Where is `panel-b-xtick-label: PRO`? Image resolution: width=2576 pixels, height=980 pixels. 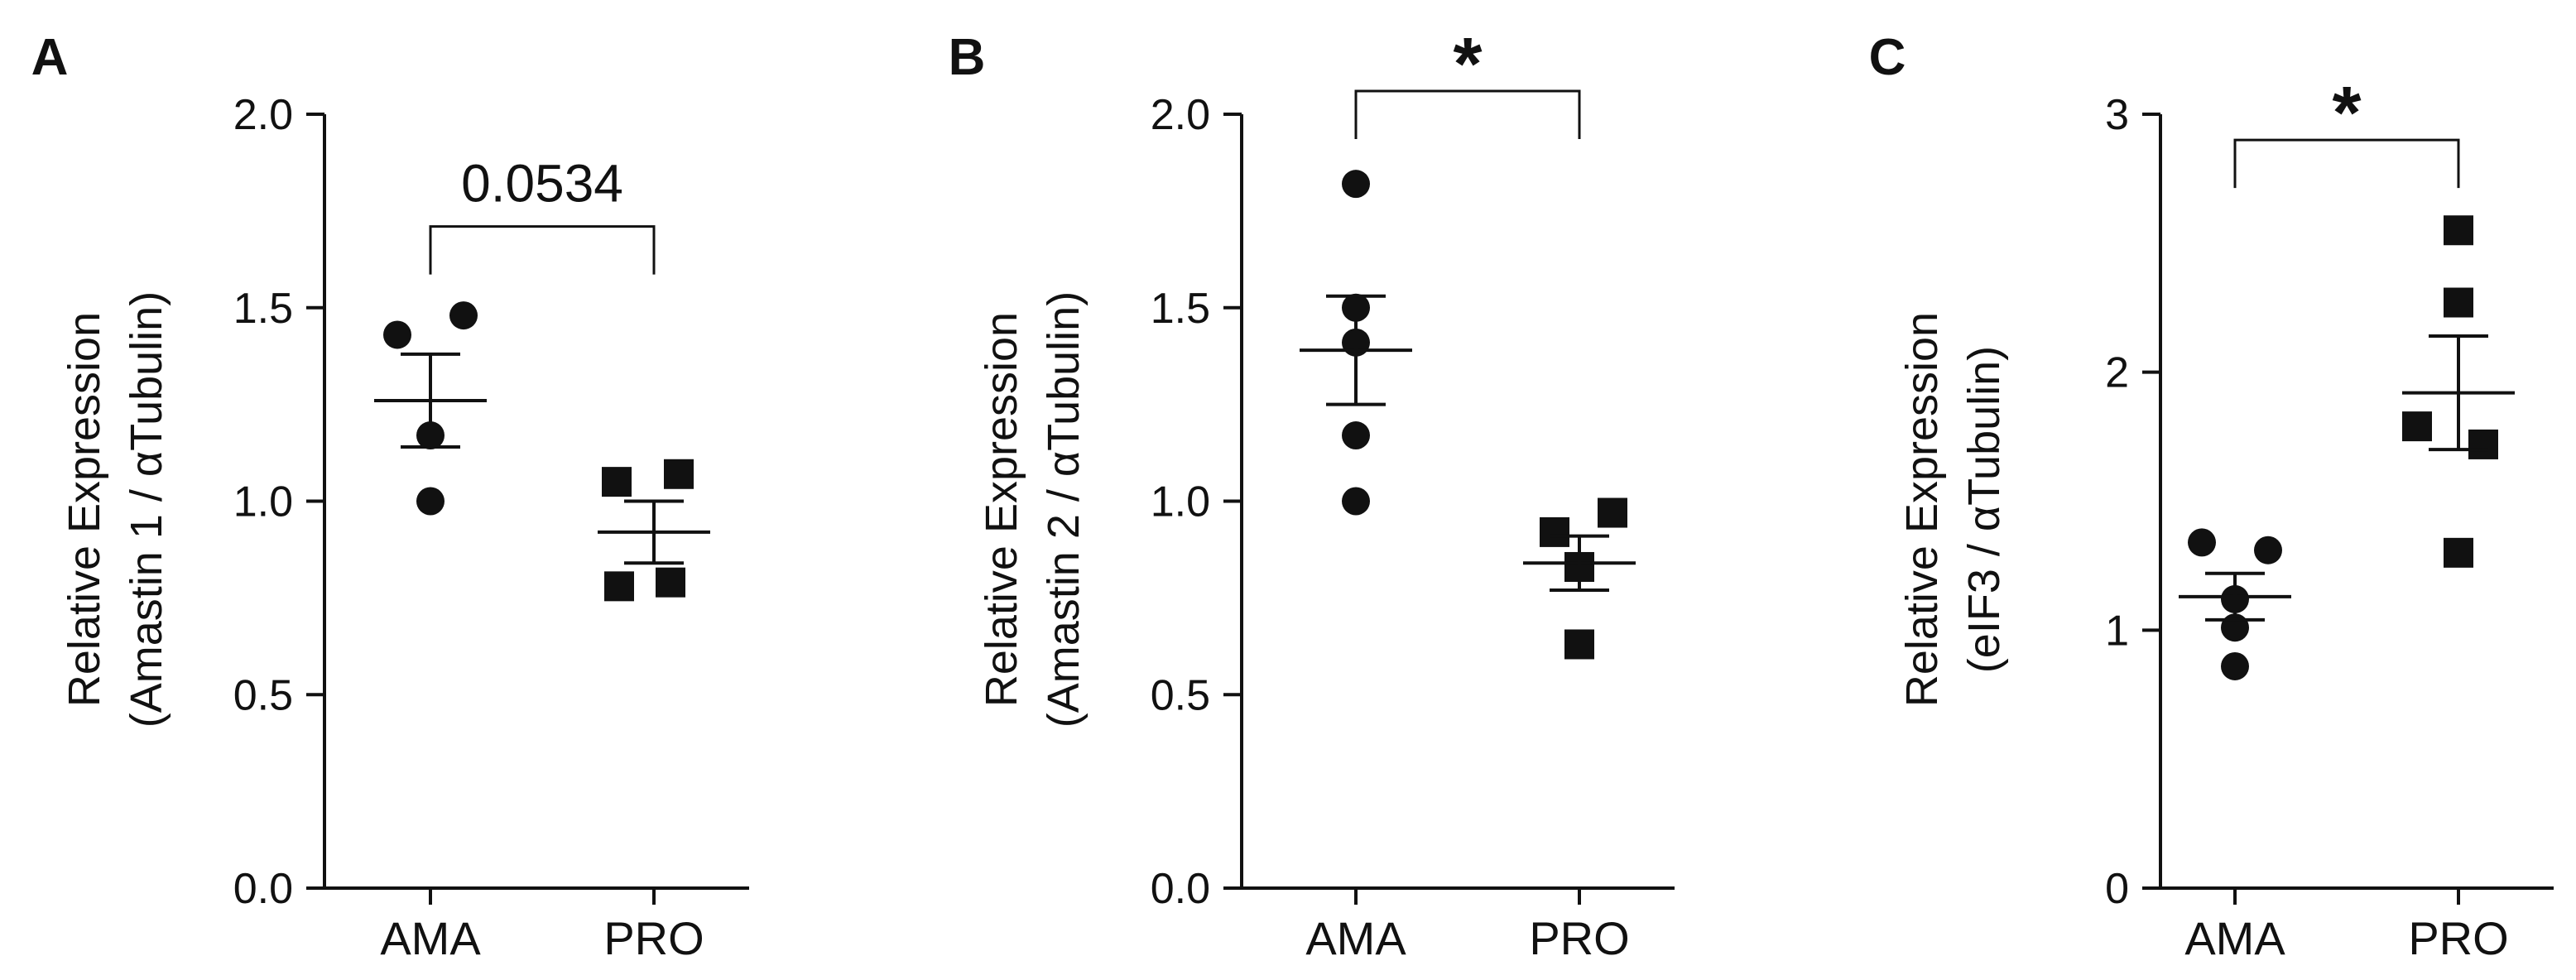
panel-b-xtick-label: PRO is located at coordinates (1579, 938).